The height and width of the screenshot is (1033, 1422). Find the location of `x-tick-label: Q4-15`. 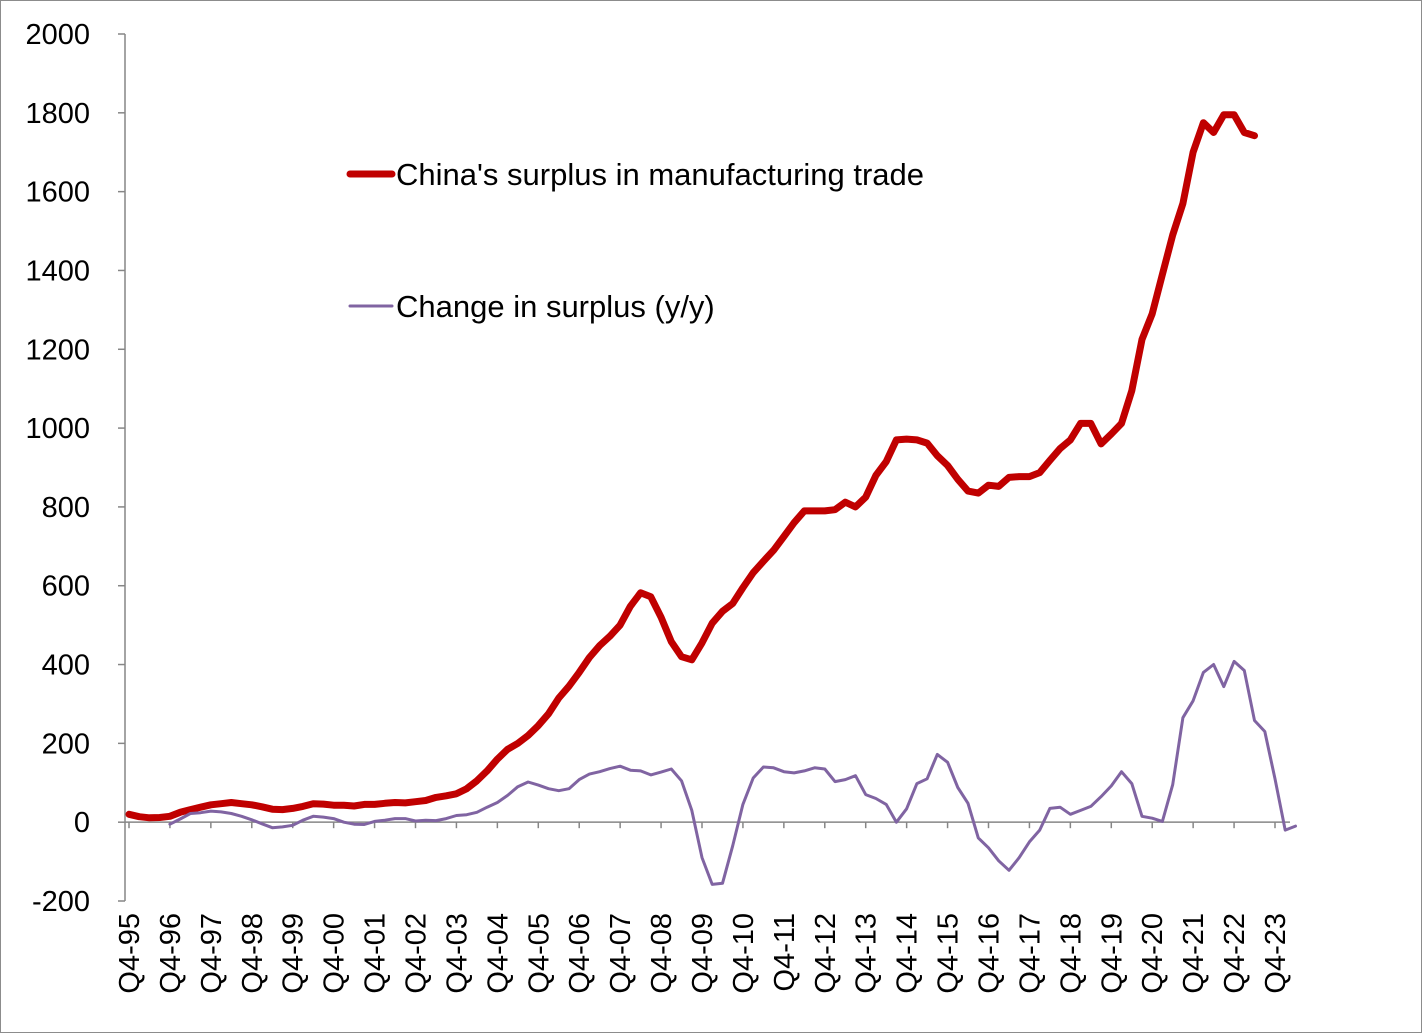

x-tick-label: Q4-15 is located at coordinates (949, 953).